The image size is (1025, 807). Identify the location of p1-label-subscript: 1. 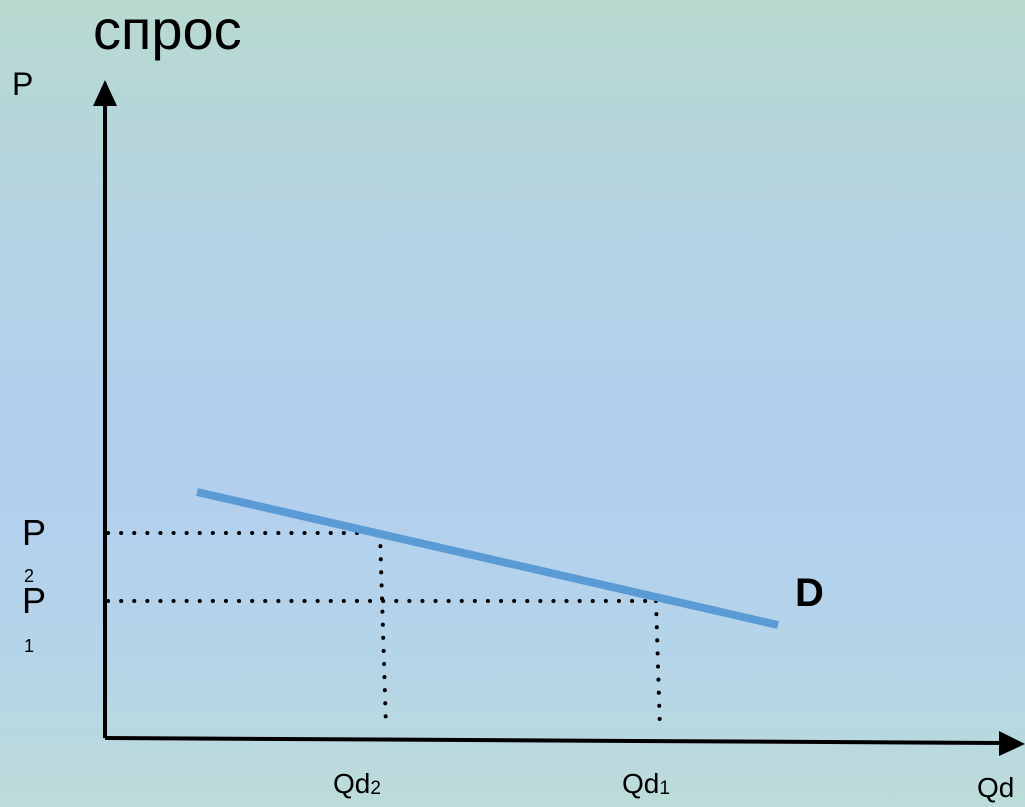
(29, 646).